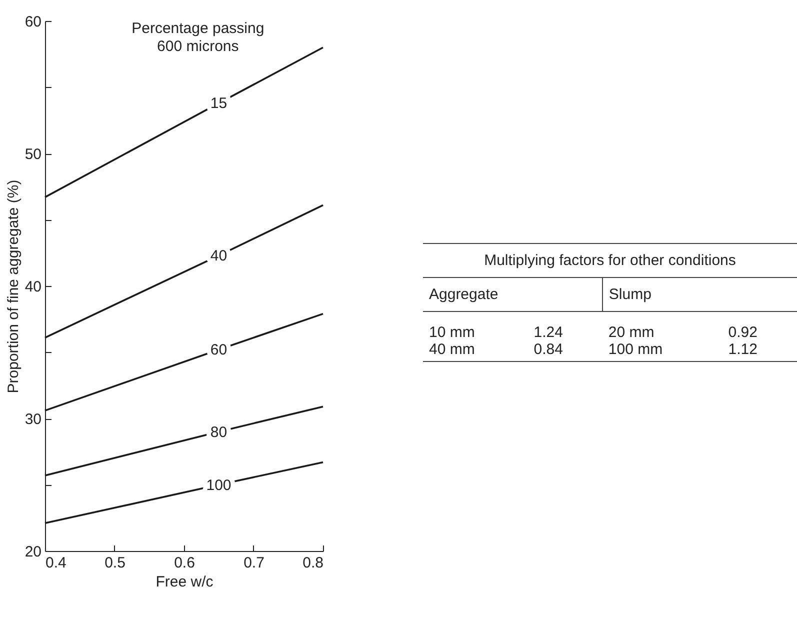 Image resolution: width=797 pixels, height=620 pixels. What do you see at coordinates (33, 287) in the screenshot?
I see `y-tick-label: 40` at bounding box center [33, 287].